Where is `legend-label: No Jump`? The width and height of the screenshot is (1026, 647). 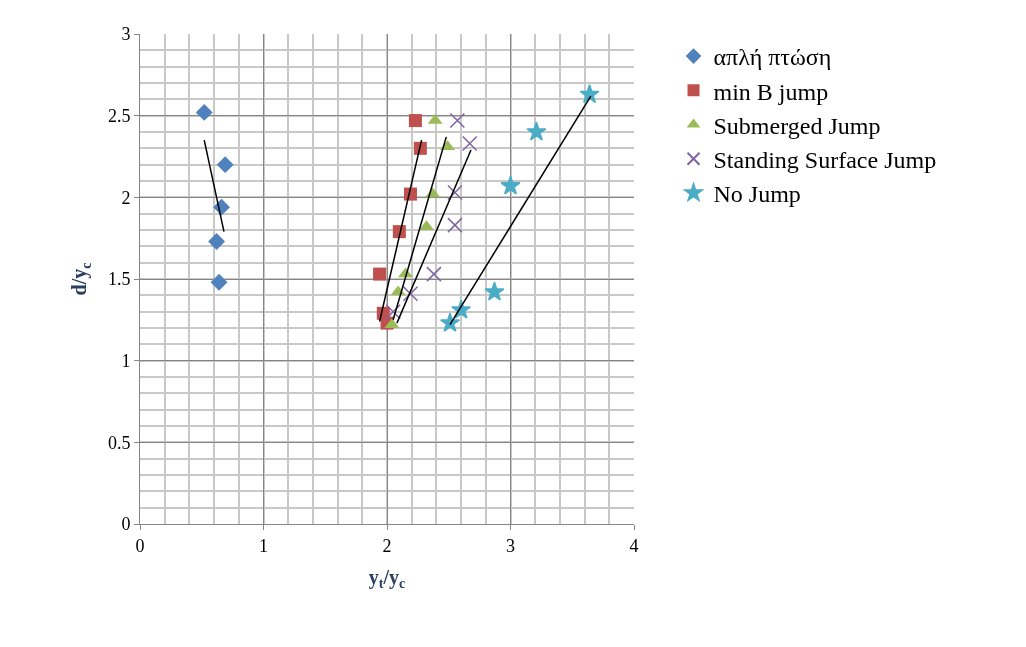 legend-label: No Jump is located at coordinates (757, 194).